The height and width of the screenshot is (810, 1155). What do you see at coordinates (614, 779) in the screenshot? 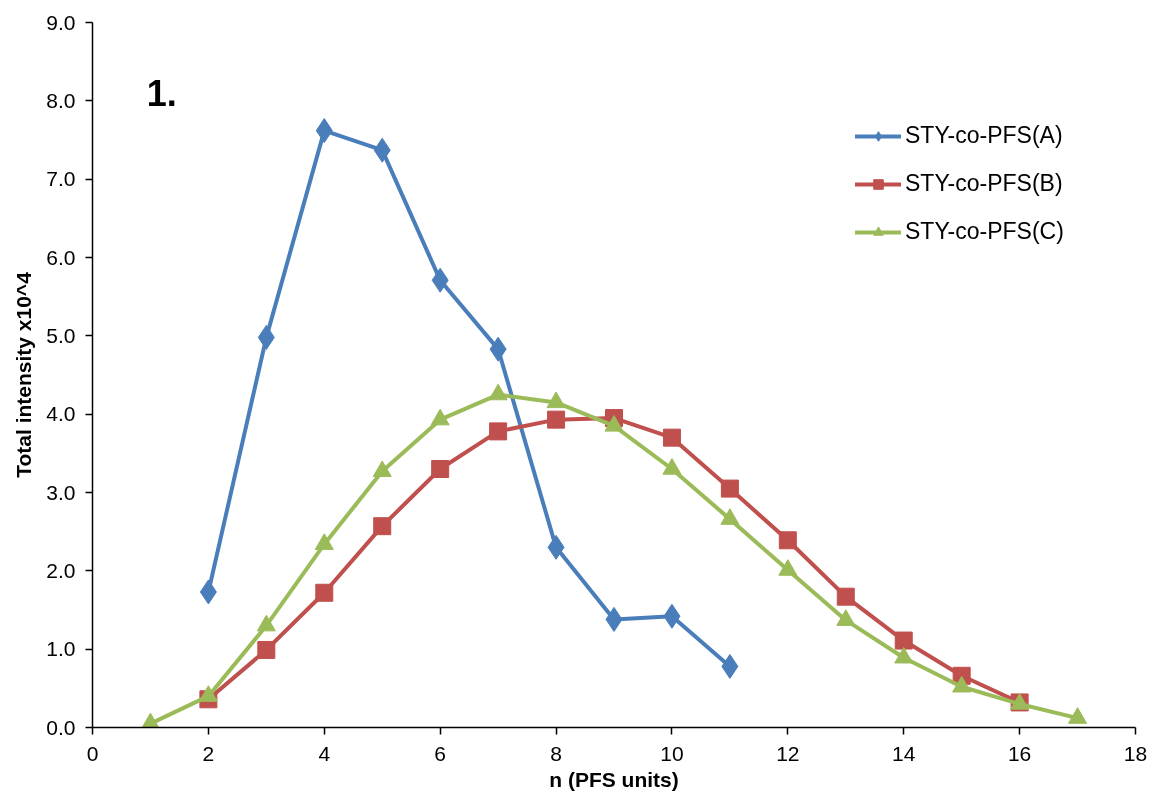
I see `x-axis-title: n (PFS units)` at bounding box center [614, 779].